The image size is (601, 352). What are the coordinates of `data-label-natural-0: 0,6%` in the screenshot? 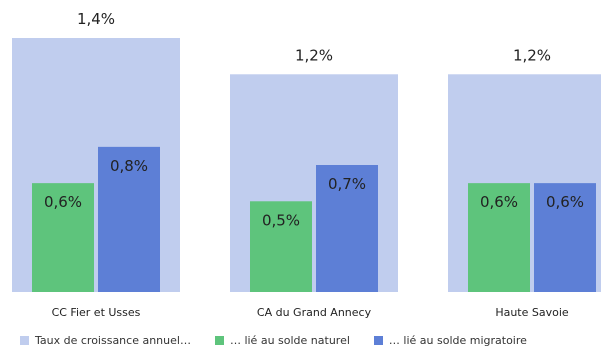 It's located at (63, 202).